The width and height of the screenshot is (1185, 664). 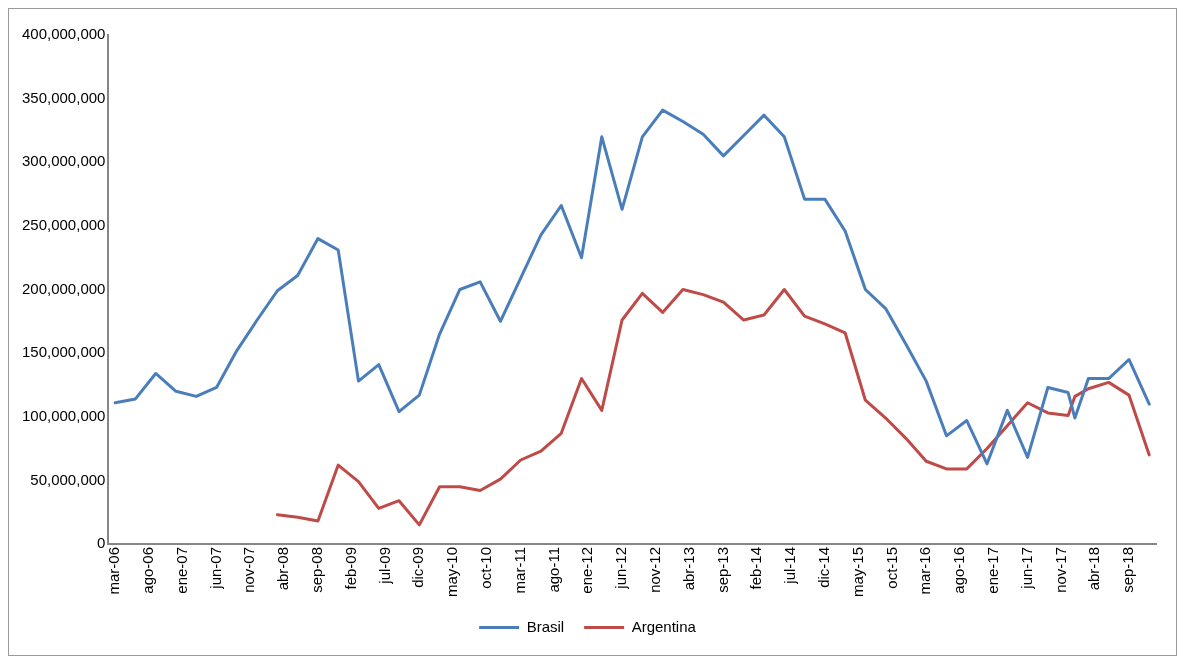 I want to click on x-tick-label: feb-14, so click(x=756, y=568).